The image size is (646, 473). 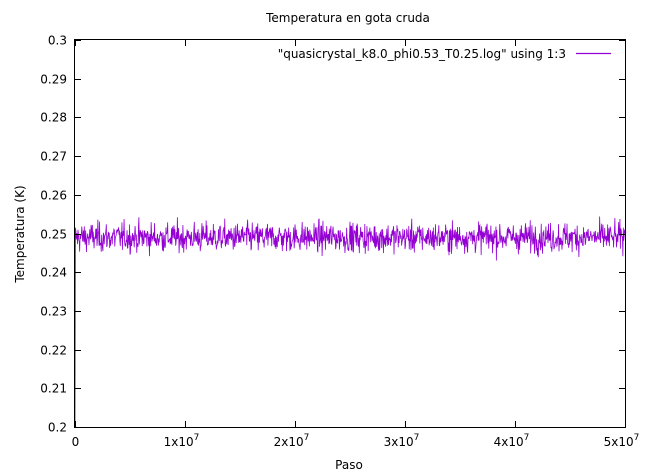 What do you see at coordinates (349, 465) in the screenshot?
I see `x-axis-label: Paso` at bounding box center [349, 465].